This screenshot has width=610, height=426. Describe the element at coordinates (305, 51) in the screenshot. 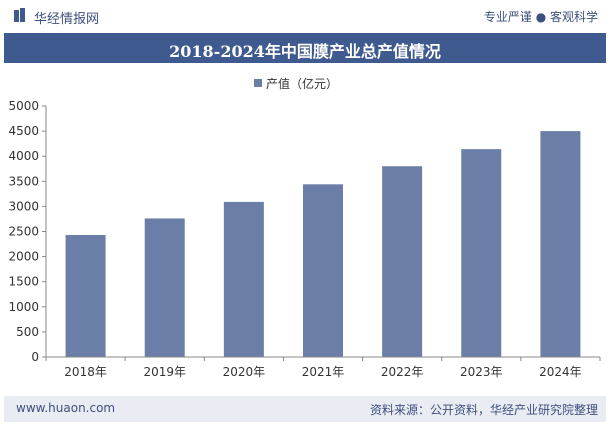

I see `chart-title: 2018-2024年中国膜产业总产值情况` at that location.